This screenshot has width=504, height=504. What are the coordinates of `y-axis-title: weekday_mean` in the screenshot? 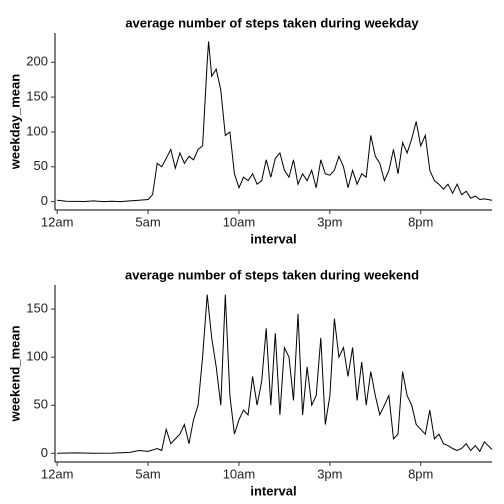 It's located at (14, 122).